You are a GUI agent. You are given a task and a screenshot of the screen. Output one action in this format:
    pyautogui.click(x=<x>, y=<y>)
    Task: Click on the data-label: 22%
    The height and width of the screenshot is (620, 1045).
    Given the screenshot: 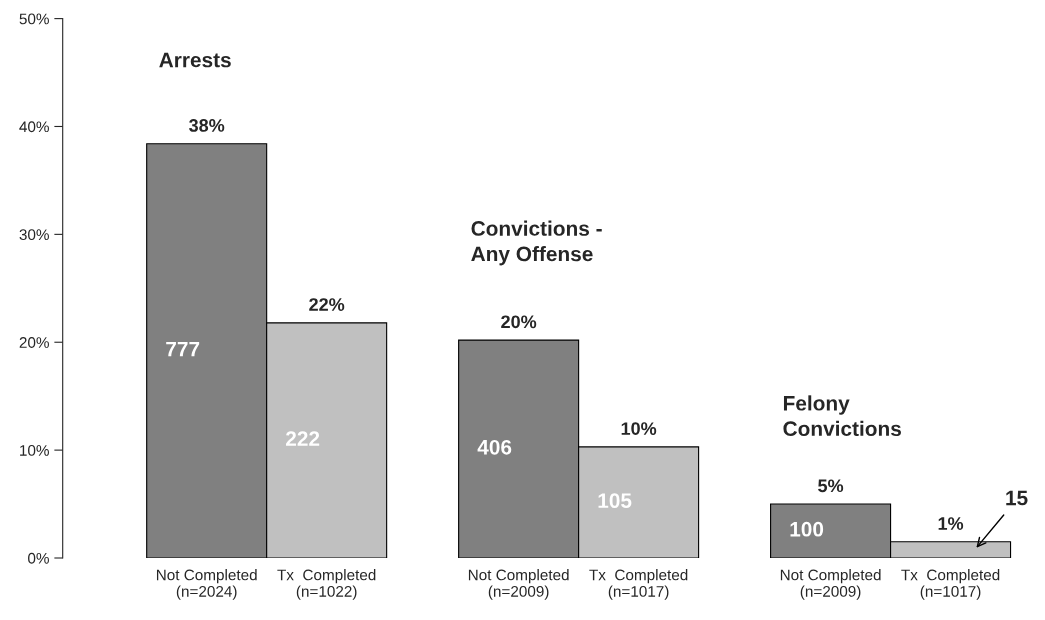 What is the action you would take?
    pyautogui.click(x=327, y=304)
    